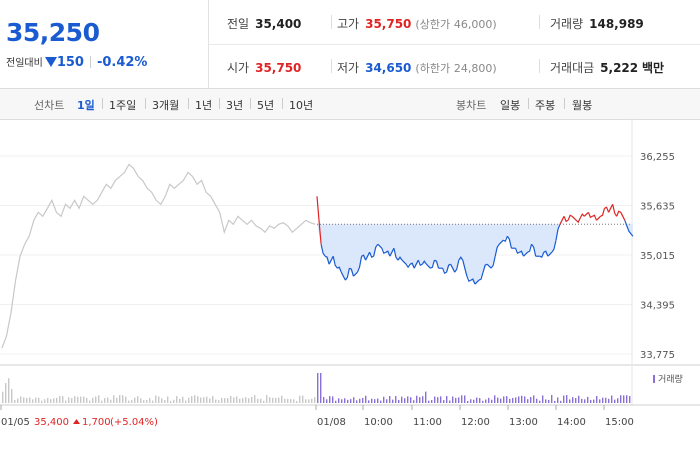 The height and width of the screenshot is (454, 700). What do you see at coordinates (122, 62) in the screenshot?
I see `change-percent: -0.42%` at bounding box center [122, 62].